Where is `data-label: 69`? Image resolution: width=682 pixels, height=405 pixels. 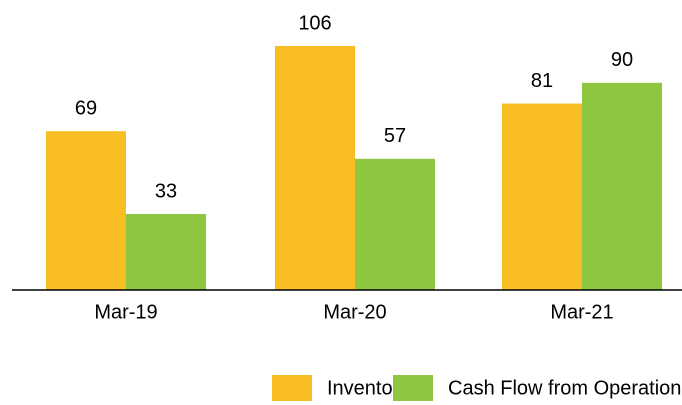 data-label: 69 is located at coordinates (86, 108).